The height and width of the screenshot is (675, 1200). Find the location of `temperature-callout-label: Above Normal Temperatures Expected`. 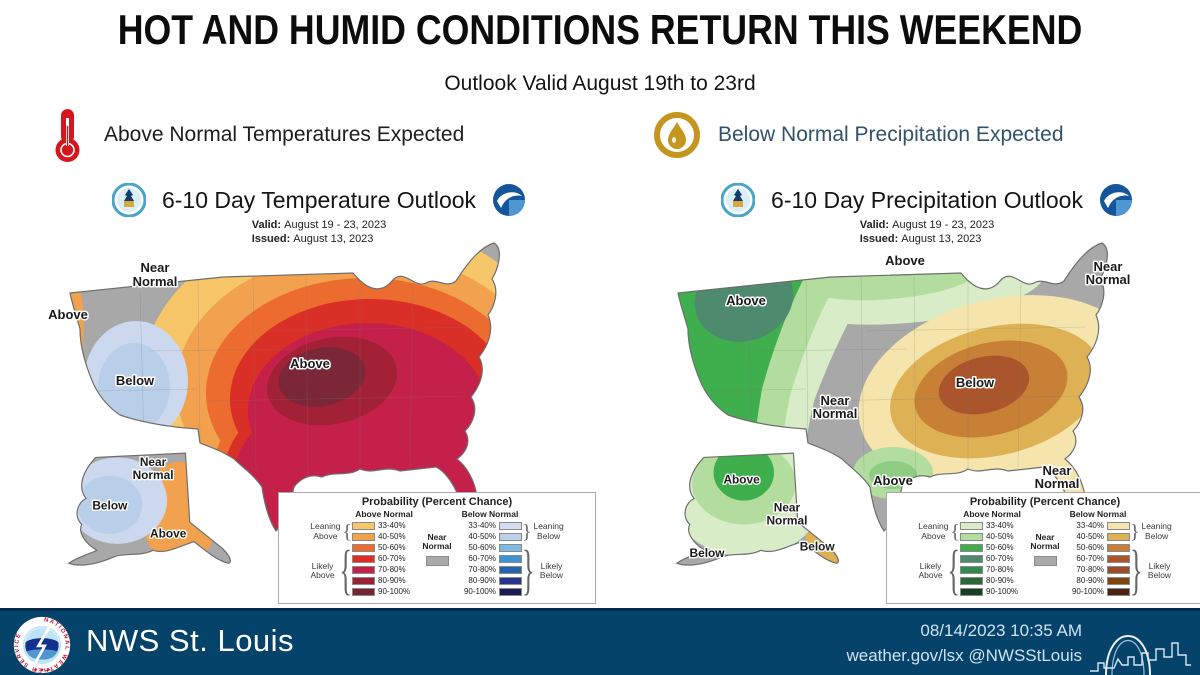

temperature-callout-label: Above Normal Temperatures Expected is located at coordinates (284, 134).